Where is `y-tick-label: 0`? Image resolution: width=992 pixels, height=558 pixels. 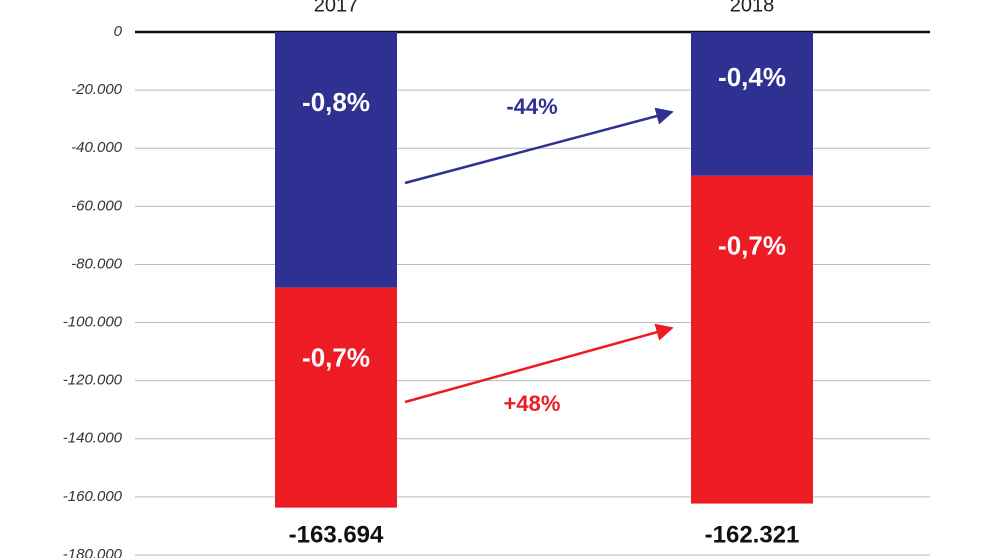 y-tick-label: 0 is located at coordinates (118, 31).